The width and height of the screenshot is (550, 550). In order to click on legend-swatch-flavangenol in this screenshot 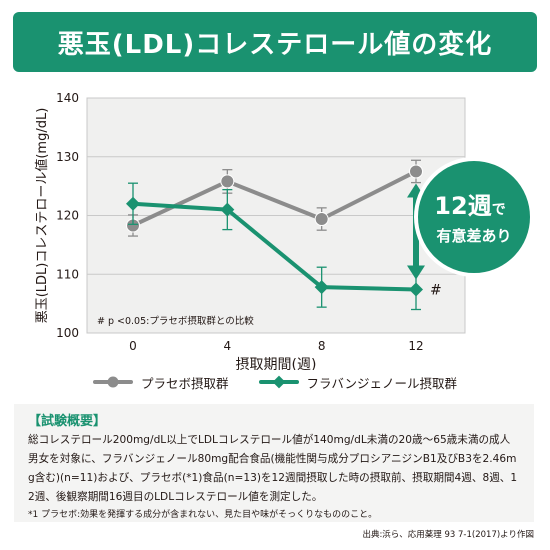, I will do `click(278, 382)`.